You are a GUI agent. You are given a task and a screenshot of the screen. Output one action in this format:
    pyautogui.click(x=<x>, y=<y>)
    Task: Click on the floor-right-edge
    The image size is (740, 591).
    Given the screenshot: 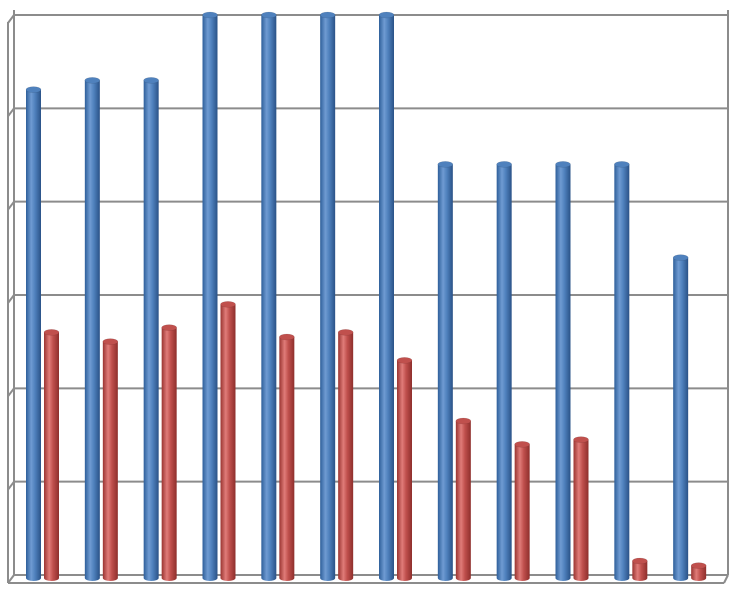 What is the action you would take?
    pyautogui.click(x=726, y=579)
    